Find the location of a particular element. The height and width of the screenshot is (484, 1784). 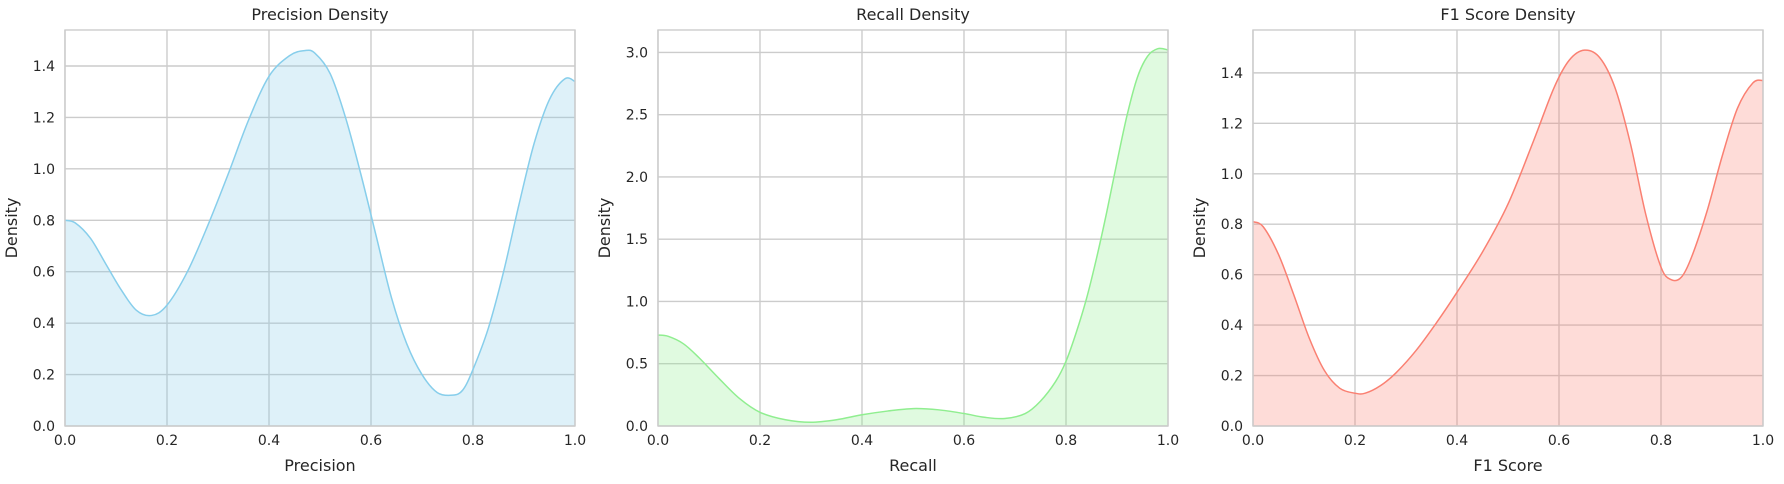

chart-title: Recall Density is located at coordinates (913, 14).